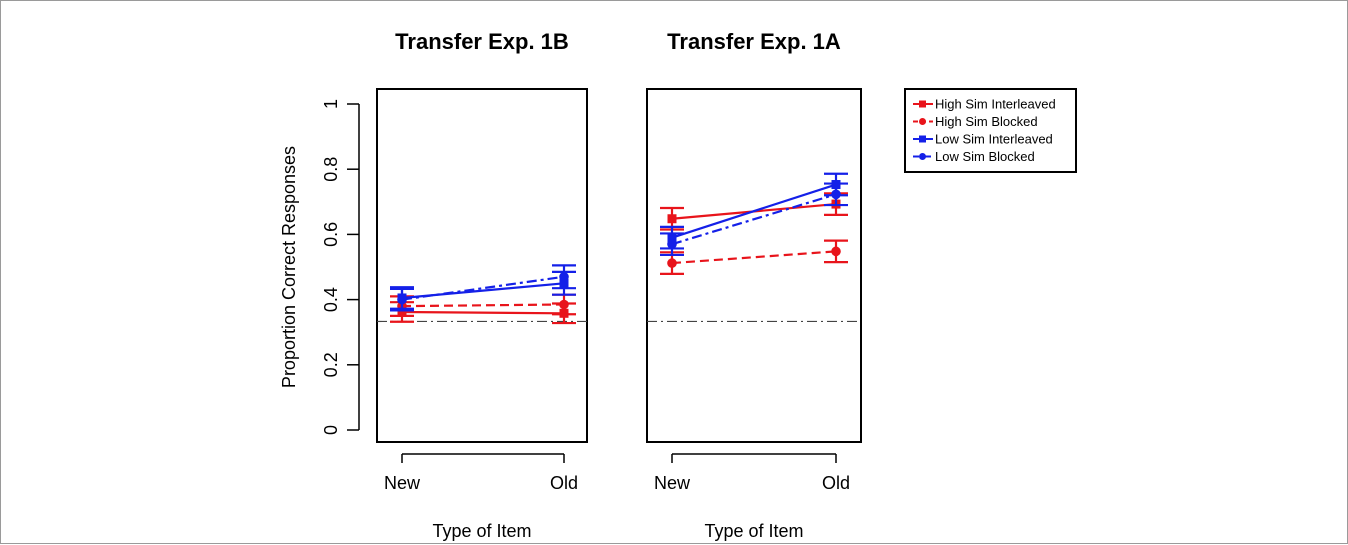 The image size is (1348, 545). What do you see at coordinates (289, 267) in the screenshot?
I see `y-axis-label: Proportion Correct Responses` at bounding box center [289, 267].